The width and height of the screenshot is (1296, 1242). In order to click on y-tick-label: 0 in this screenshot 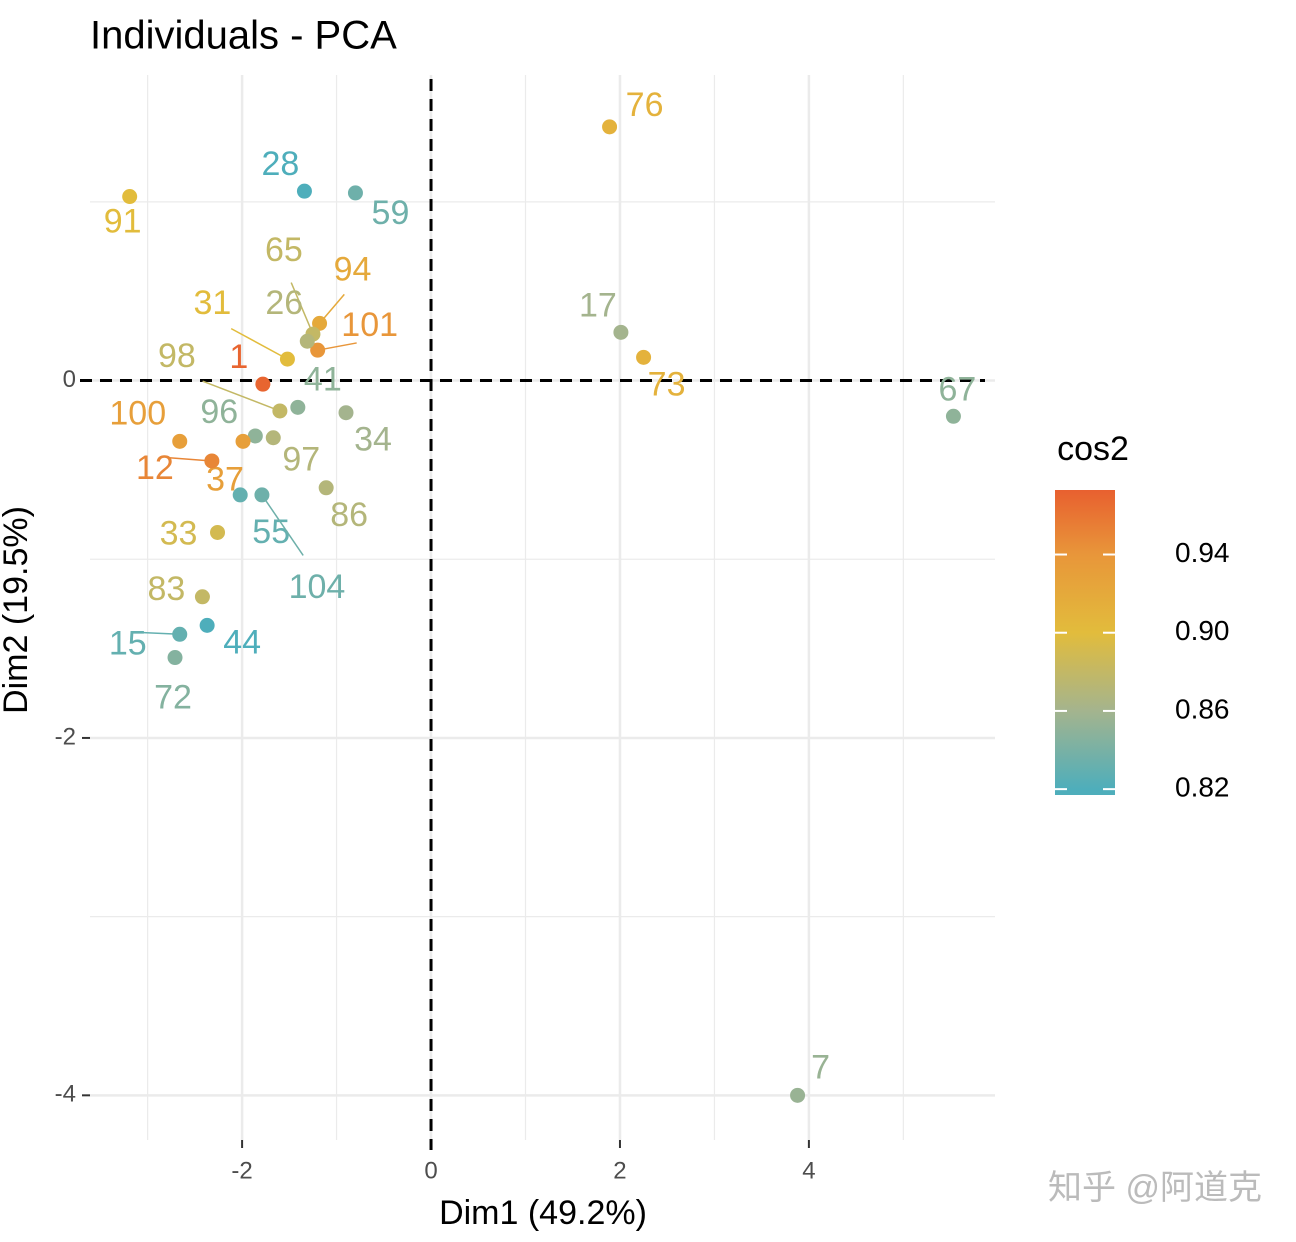, I will do `click(69, 379)`.